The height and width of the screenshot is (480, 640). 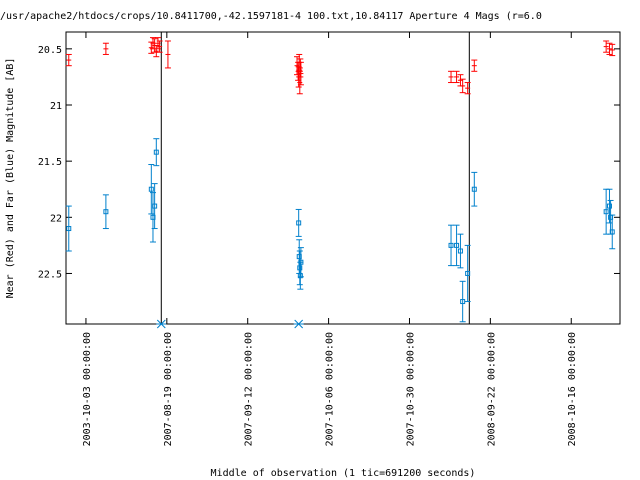 I want to click on x-tick-label: 2007-09-12 00:00:00, so click(x=249, y=389).